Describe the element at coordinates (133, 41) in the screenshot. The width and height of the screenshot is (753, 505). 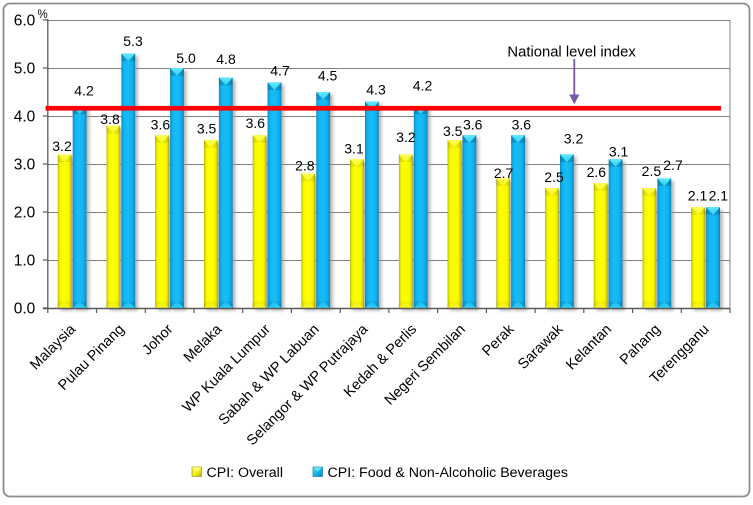
I see `svg-text: 5.3` at that location.